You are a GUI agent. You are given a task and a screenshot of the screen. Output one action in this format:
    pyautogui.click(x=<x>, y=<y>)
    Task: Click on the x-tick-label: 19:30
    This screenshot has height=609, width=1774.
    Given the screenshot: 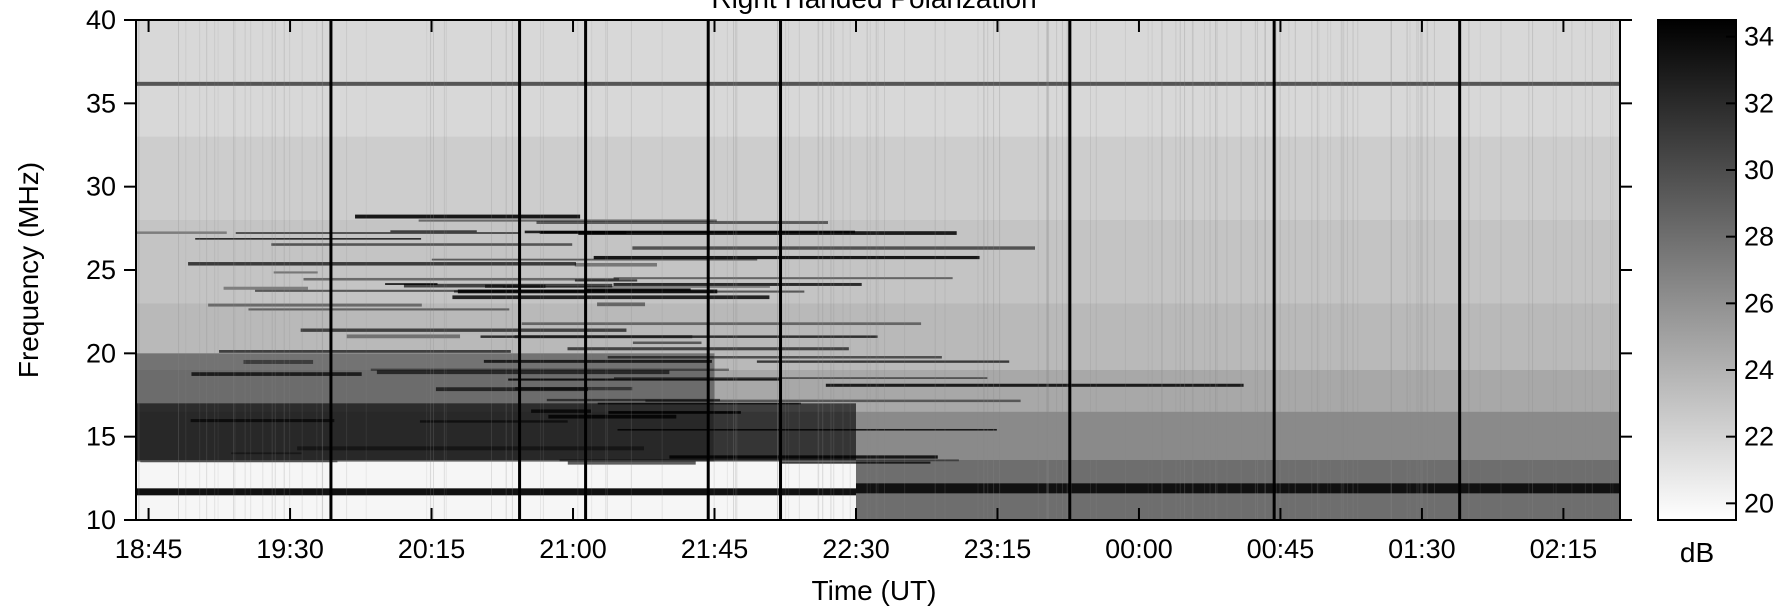 What is the action you would take?
    pyautogui.click(x=290, y=549)
    